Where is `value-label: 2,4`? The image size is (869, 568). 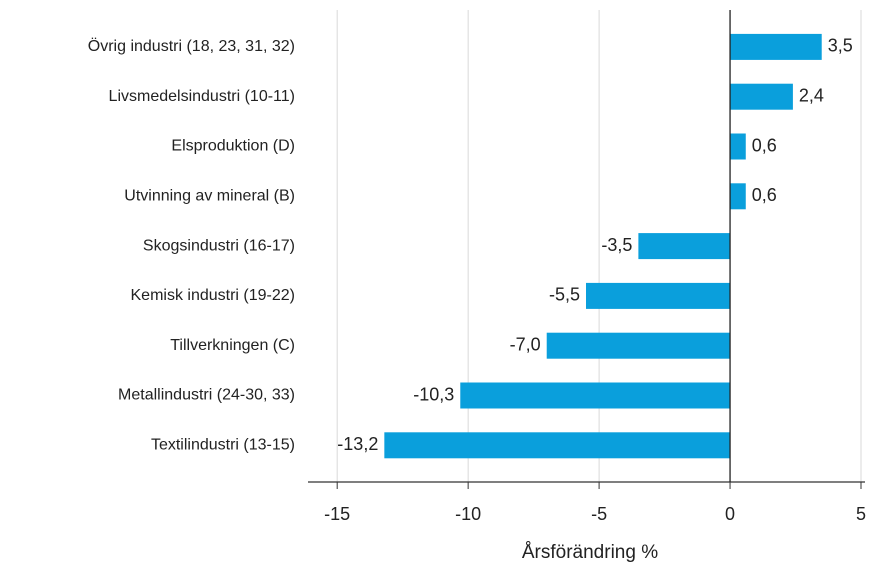 value-label: 2,4 is located at coordinates (811, 95).